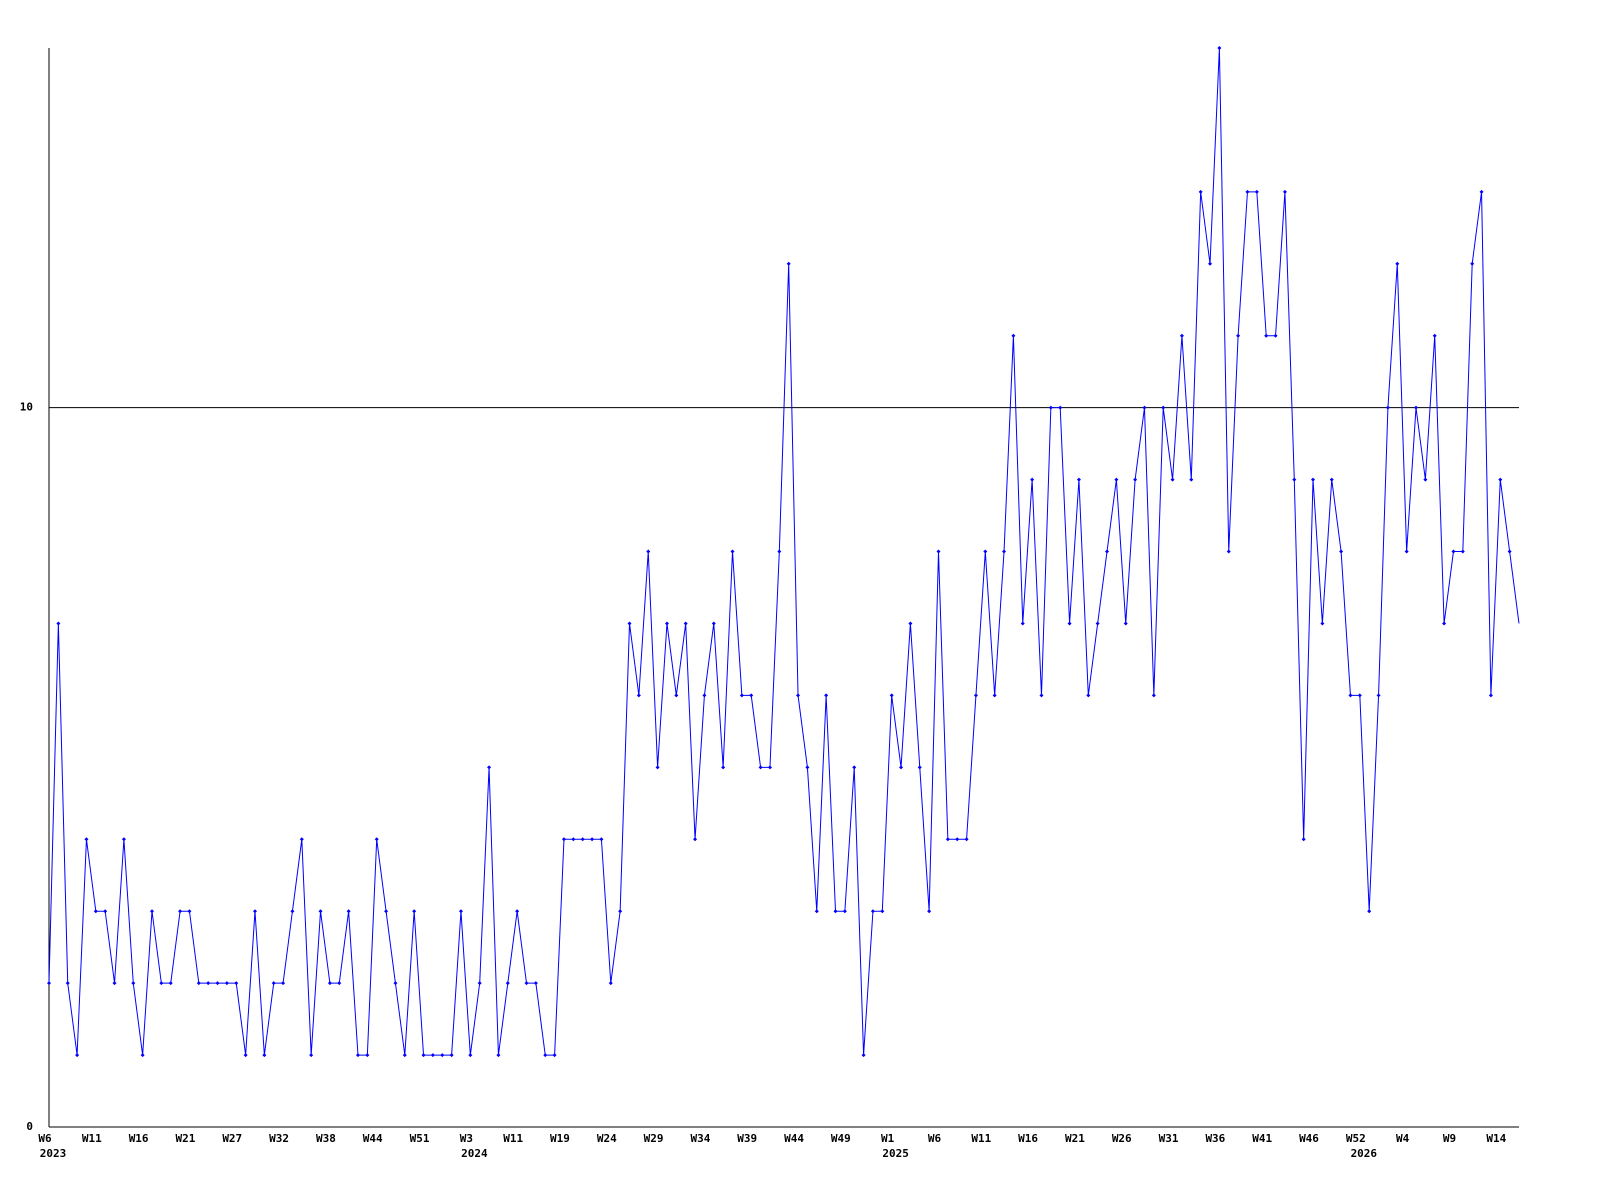 The height and width of the screenshot is (1200, 1600). What do you see at coordinates (1169, 1138) in the screenshot?
I see `x-tick-label: W31` at bounding box center [1169, 1138].